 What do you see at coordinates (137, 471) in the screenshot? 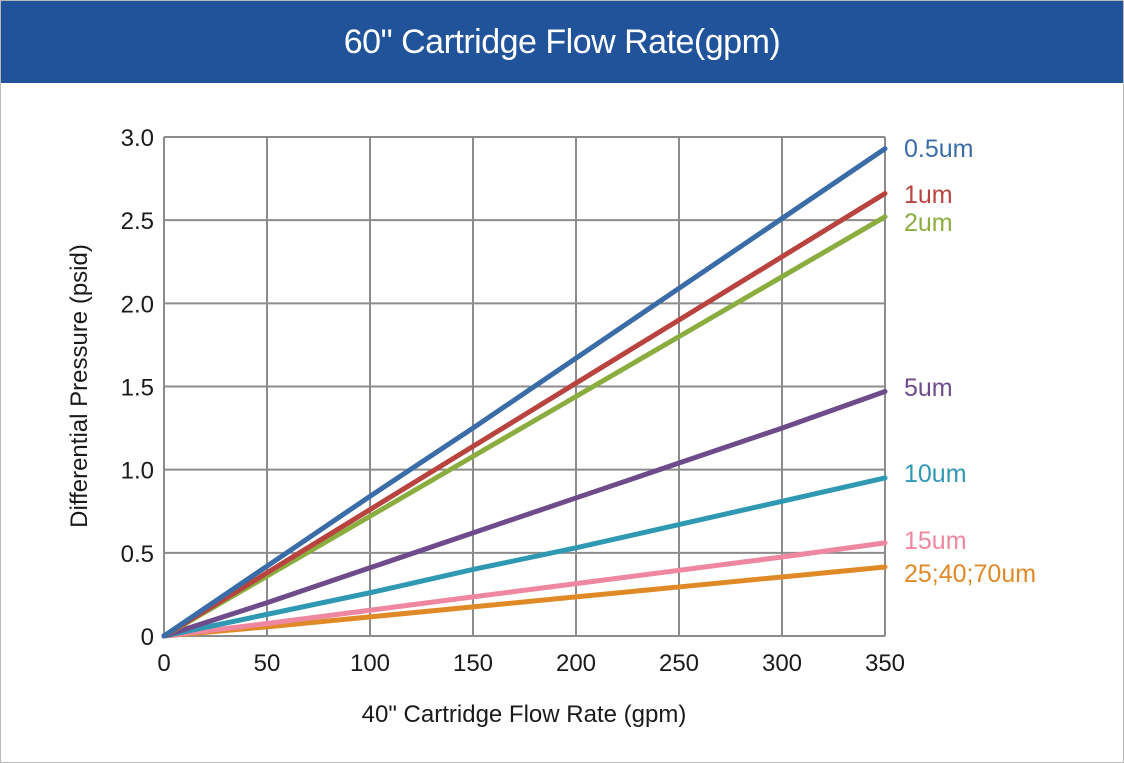
I see `y-tick-label: 1.0` at bounding box center [137, 471].